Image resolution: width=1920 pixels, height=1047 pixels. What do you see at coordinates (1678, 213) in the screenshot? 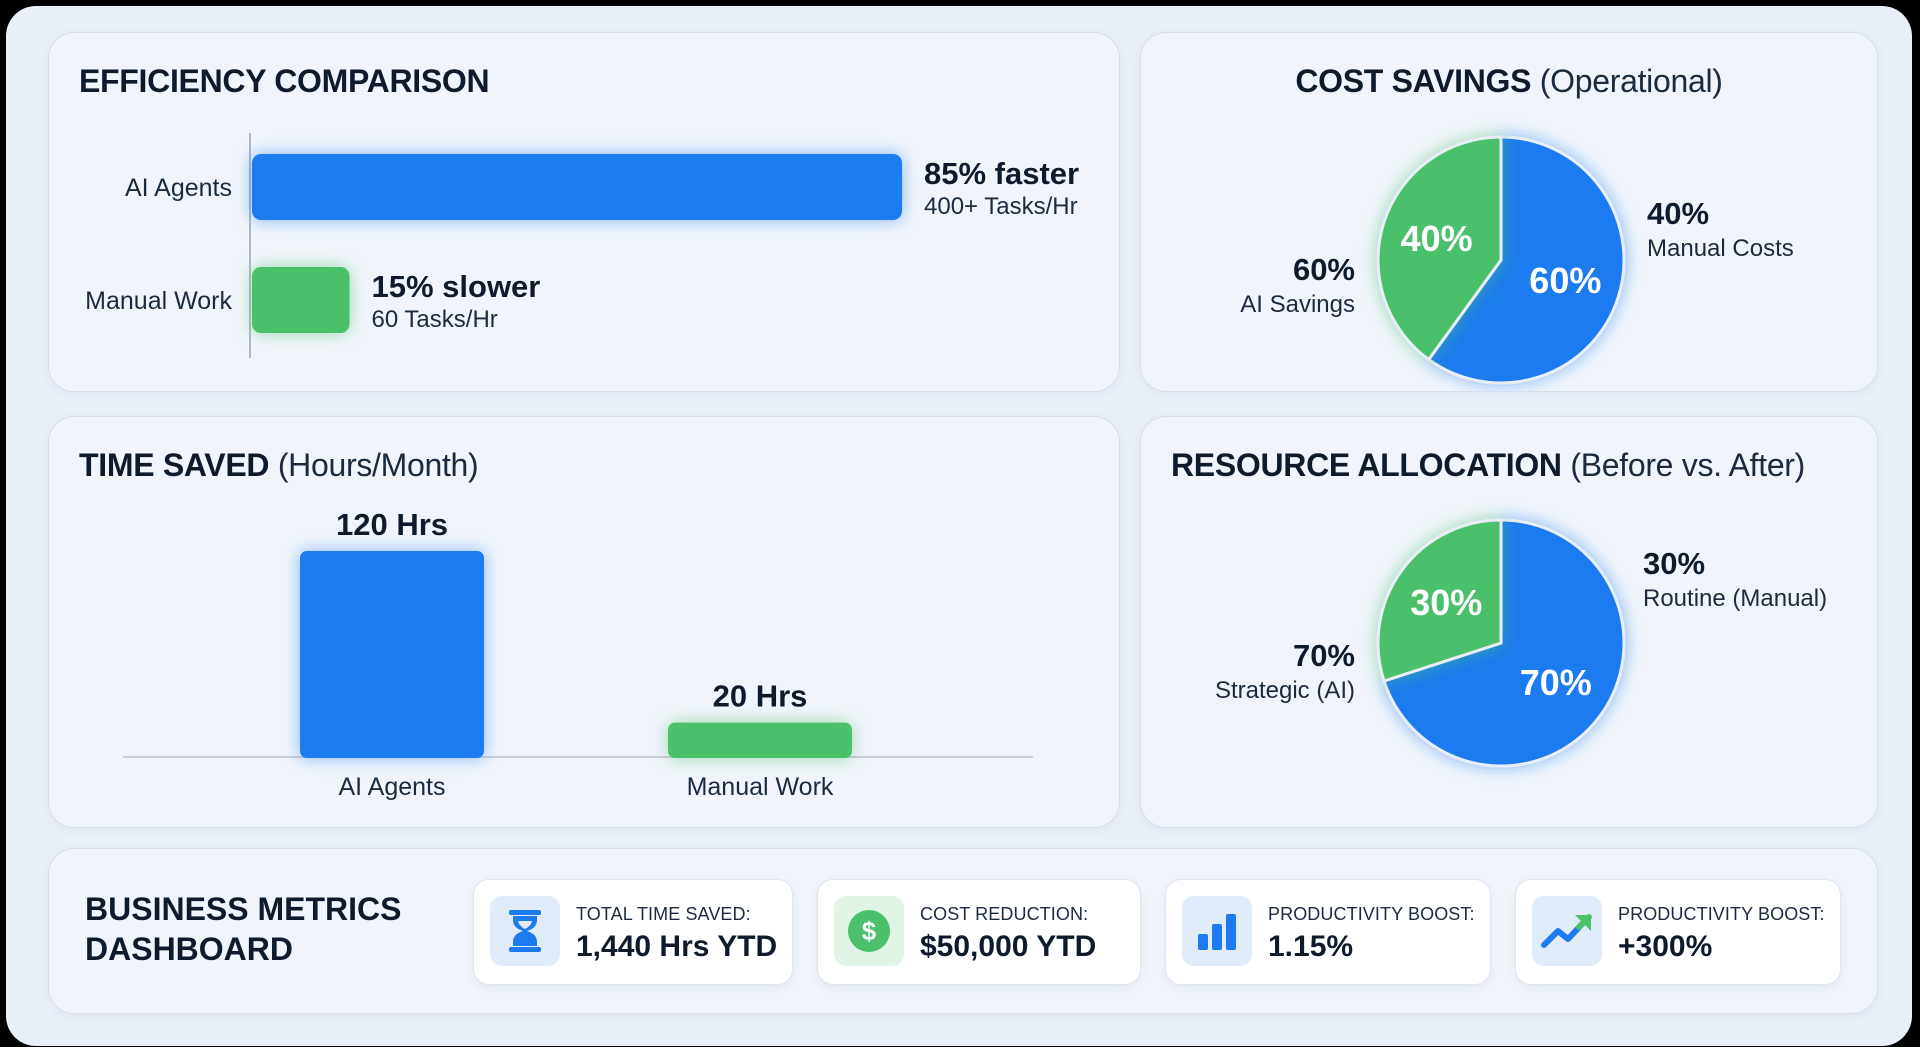
I see `legend-pct: 40%` at bounding box center [1678, 213].